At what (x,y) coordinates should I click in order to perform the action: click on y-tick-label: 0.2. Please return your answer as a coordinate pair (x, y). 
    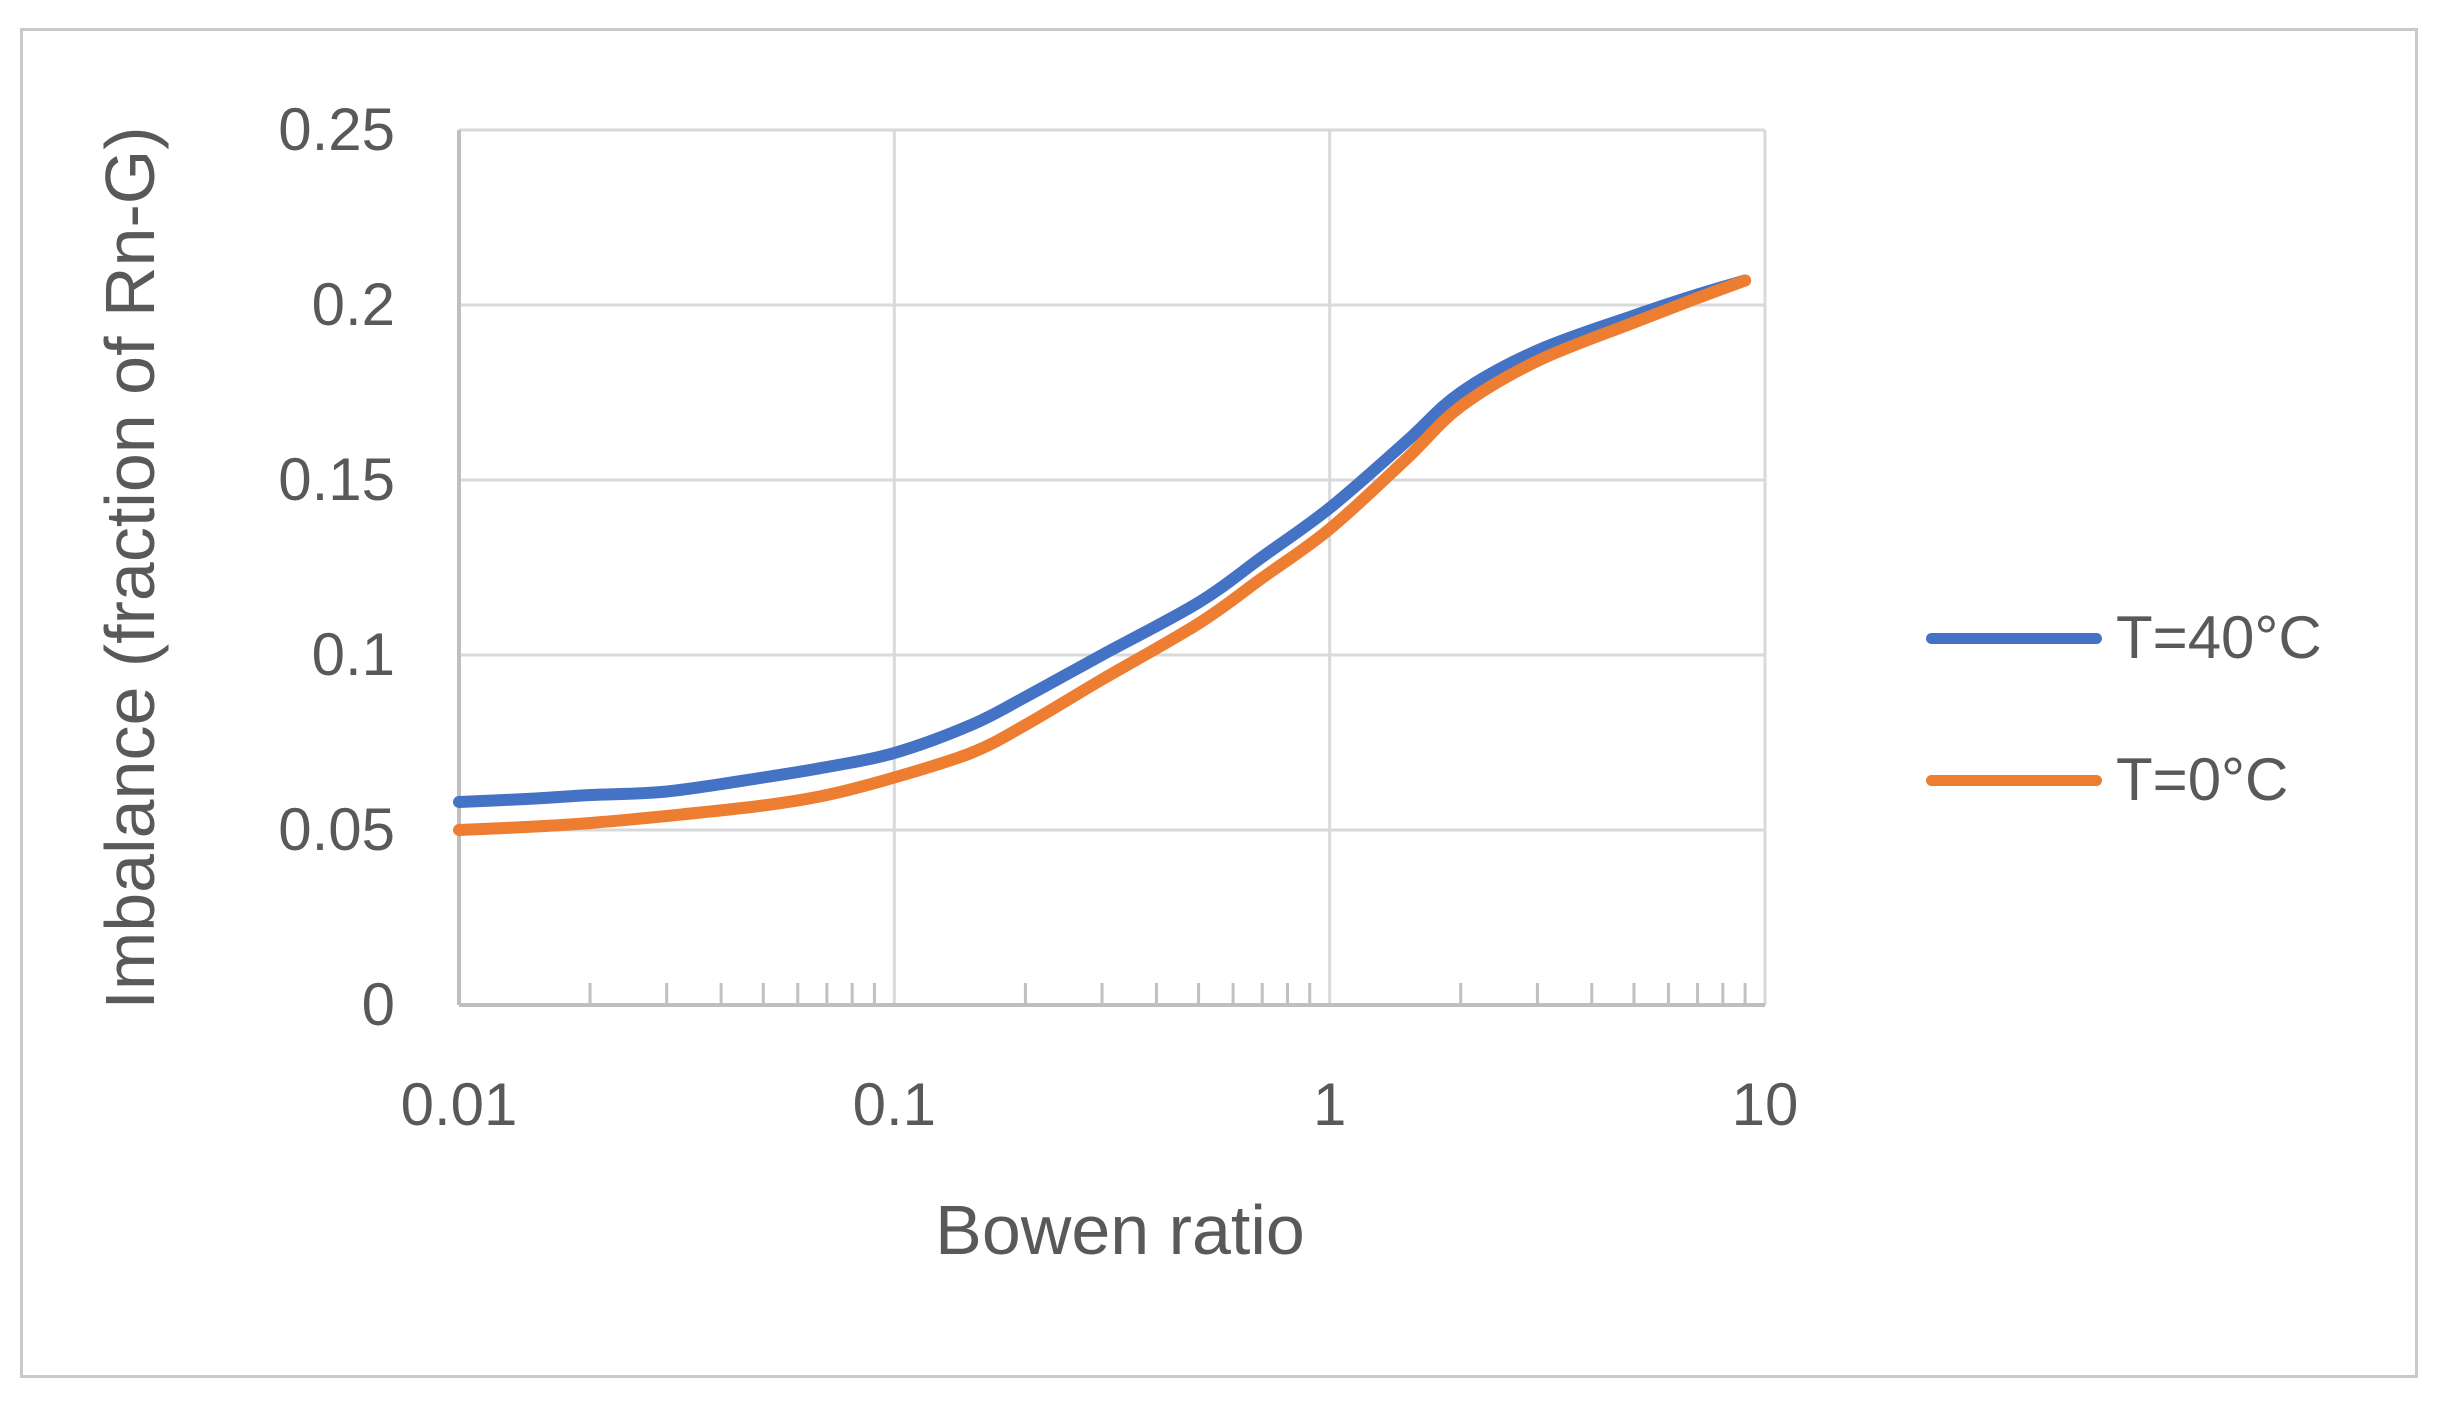
    Looking at the image, I should click on (353, 304).